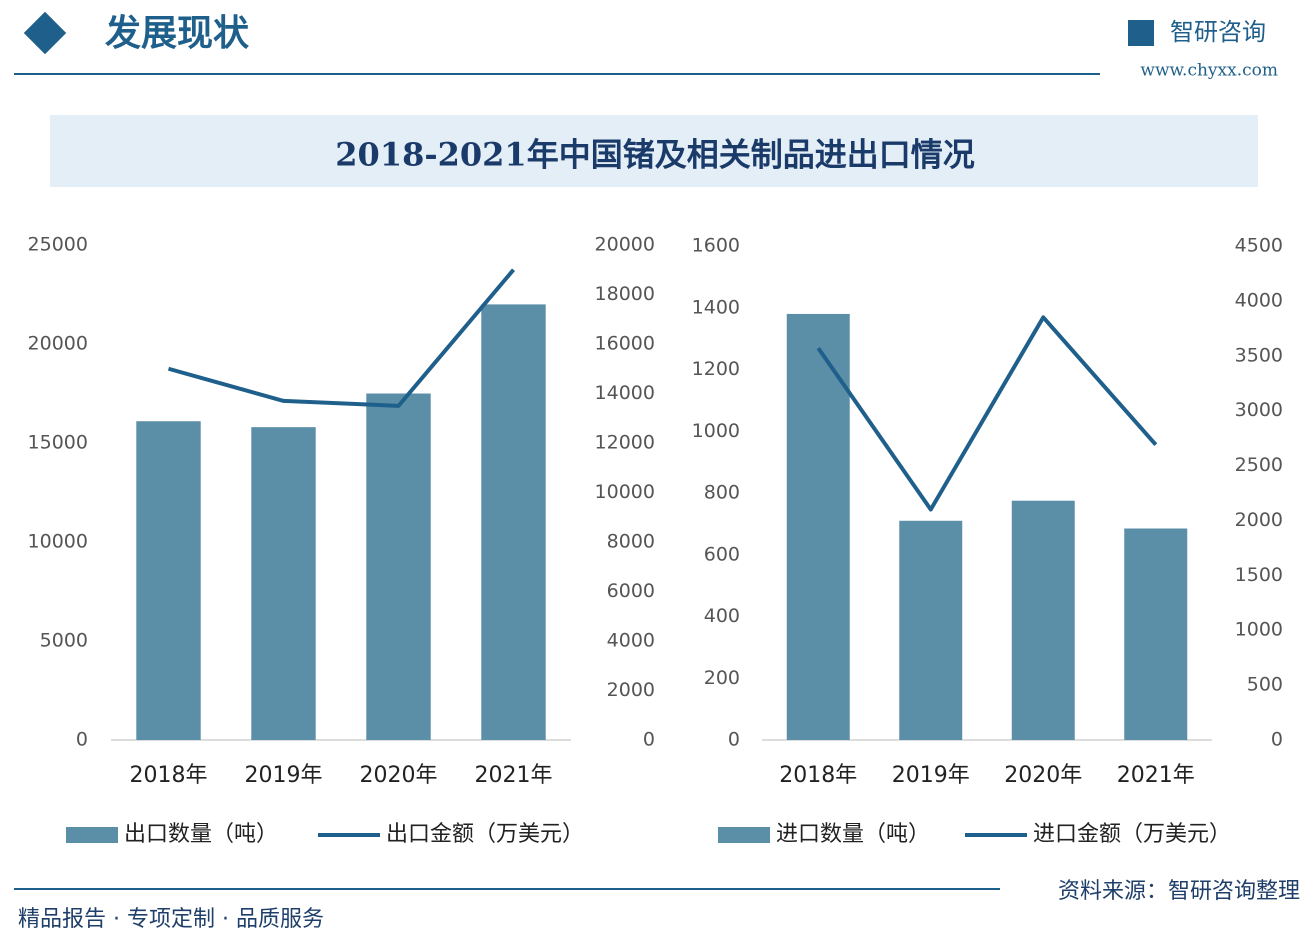  Describe the element at coordinates (625, 344) in the screenshot. I see `y2-tick-label: 16000` at that location.